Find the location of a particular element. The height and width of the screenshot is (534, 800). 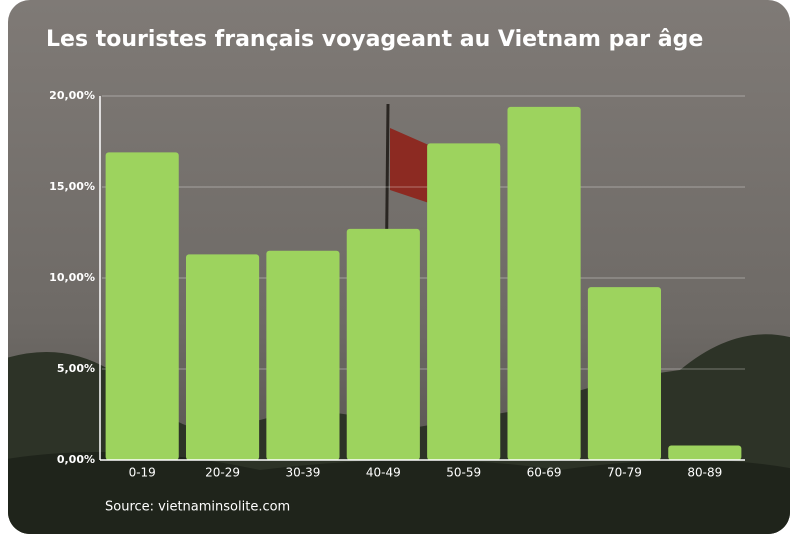

x-tick-label: 40-49 is located at coordinates (383, 473).